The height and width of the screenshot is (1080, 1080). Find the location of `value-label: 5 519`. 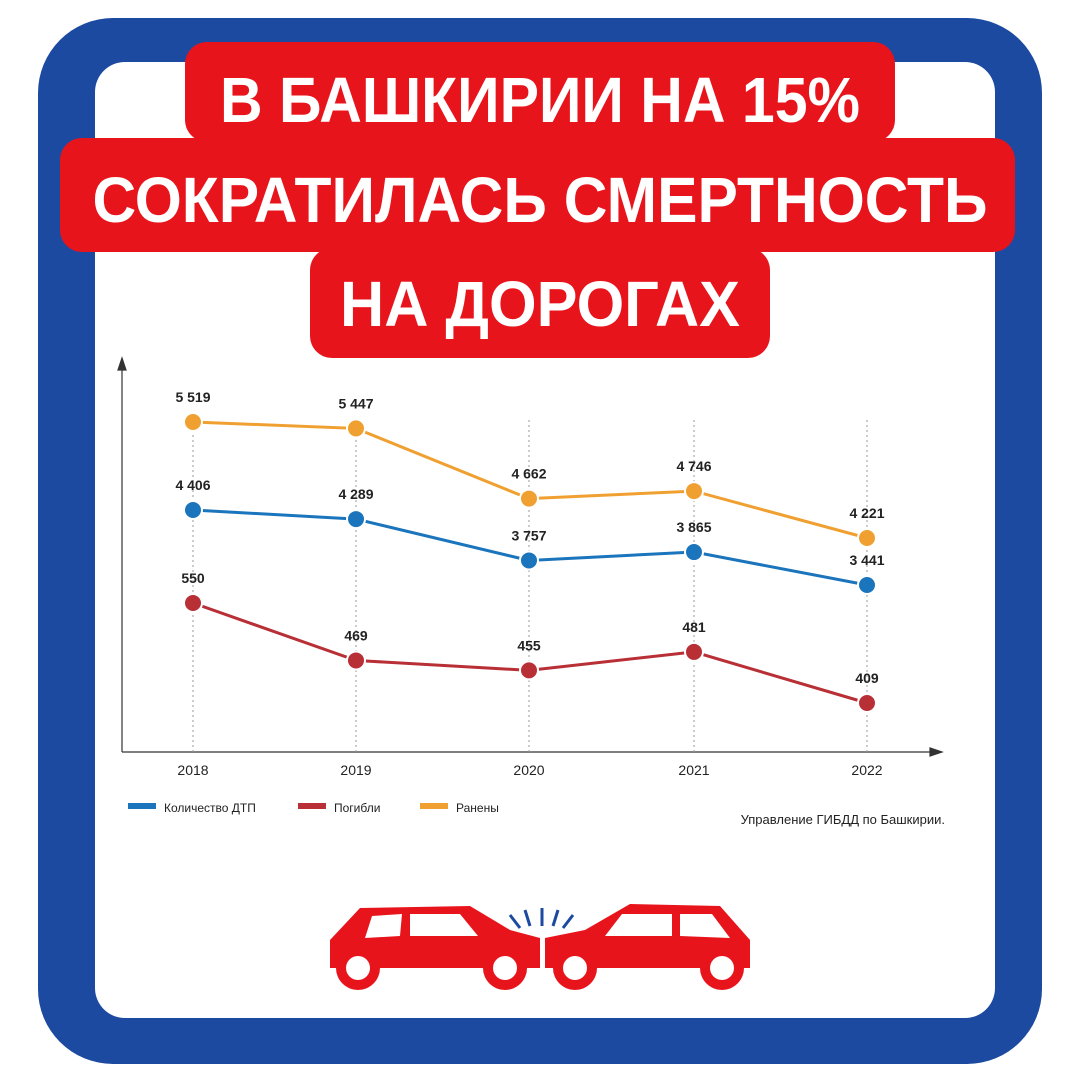

value-label: 5 519 is located at coordinates (192, 397).